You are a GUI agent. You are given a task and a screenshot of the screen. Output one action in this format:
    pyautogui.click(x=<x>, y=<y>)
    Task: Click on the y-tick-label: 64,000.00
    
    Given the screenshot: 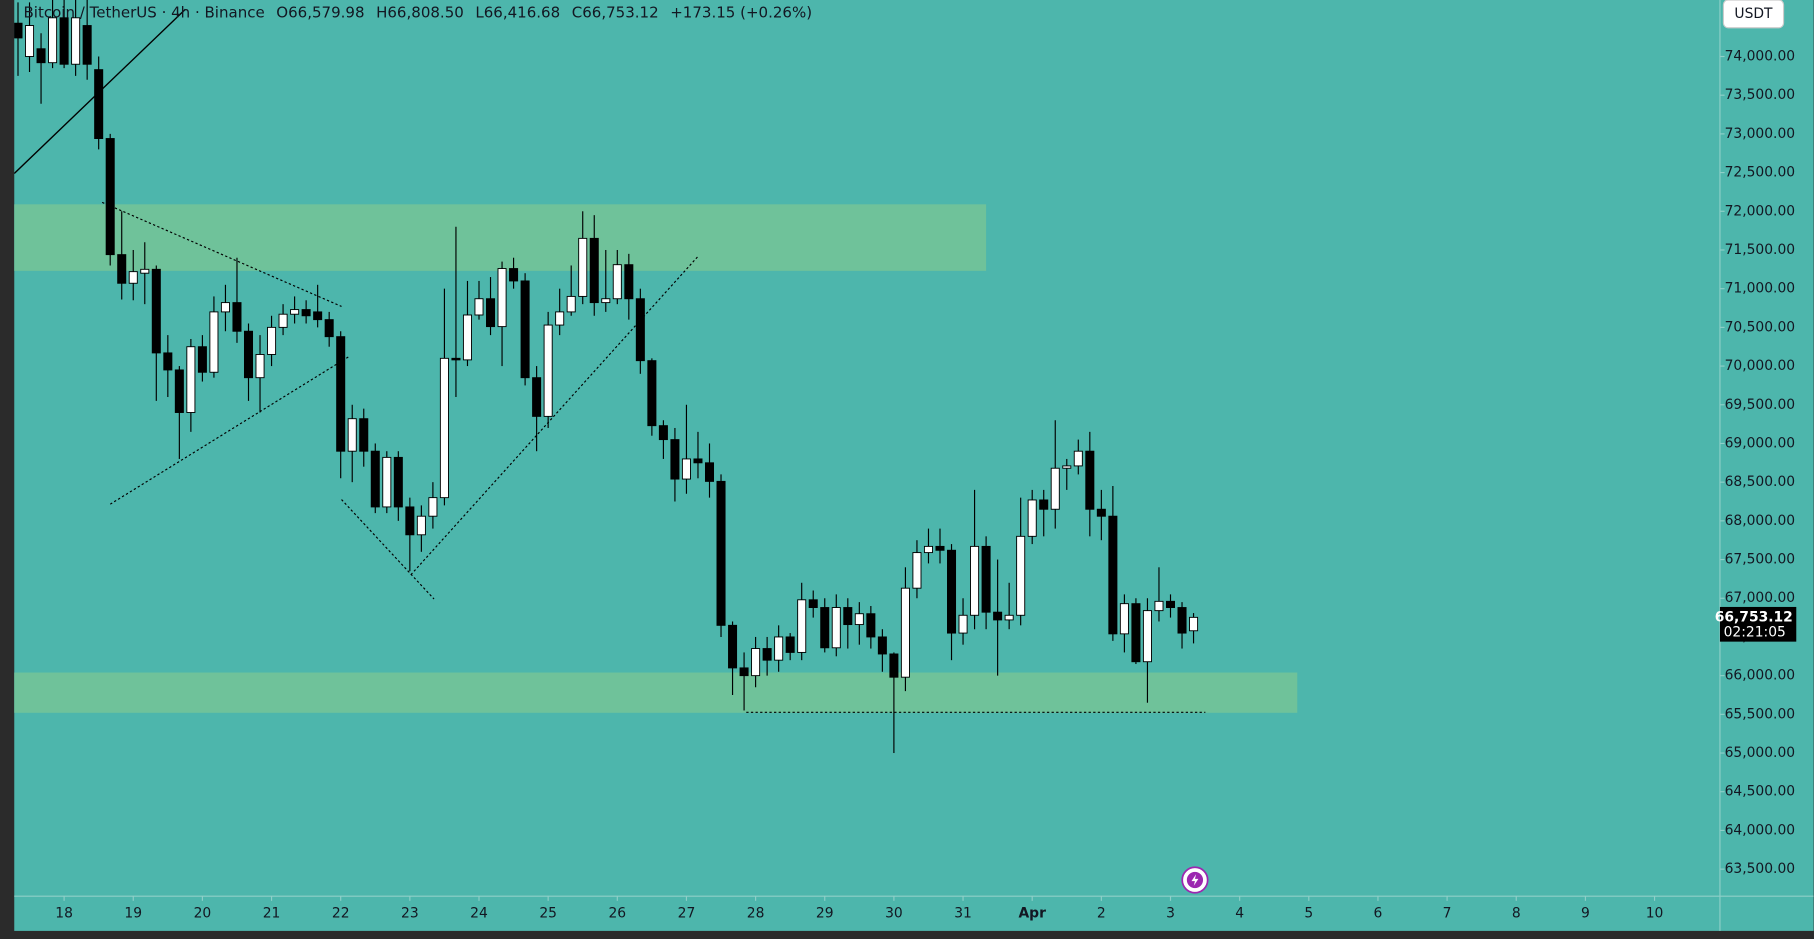 What is the action you would take?
    pyautogui.click(x=1760, y=830)
    